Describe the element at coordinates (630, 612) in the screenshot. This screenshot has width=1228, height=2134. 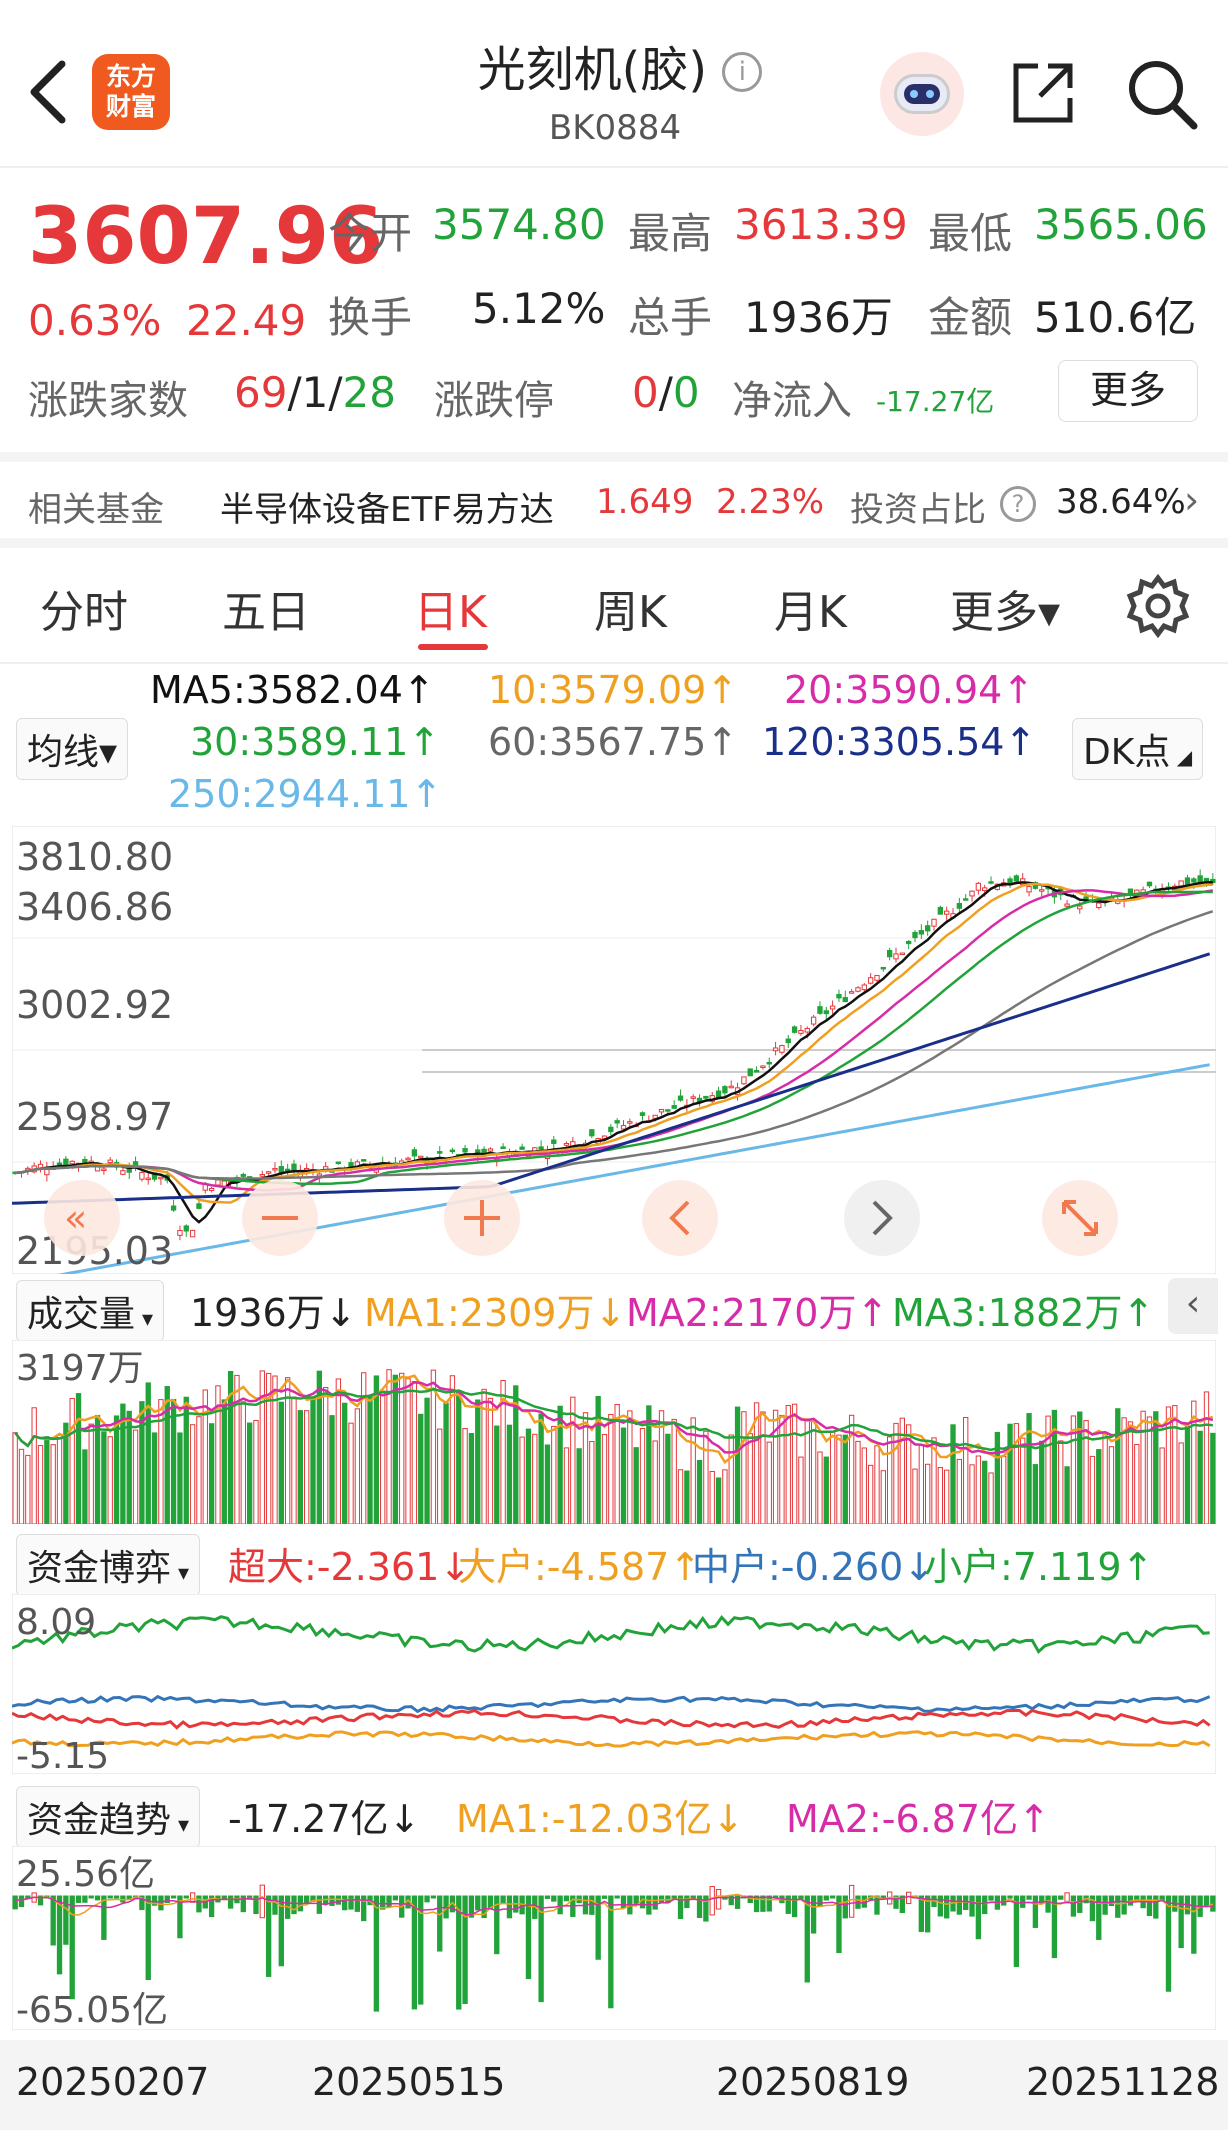
I see `tab-weekly-k: 周K` at that location.